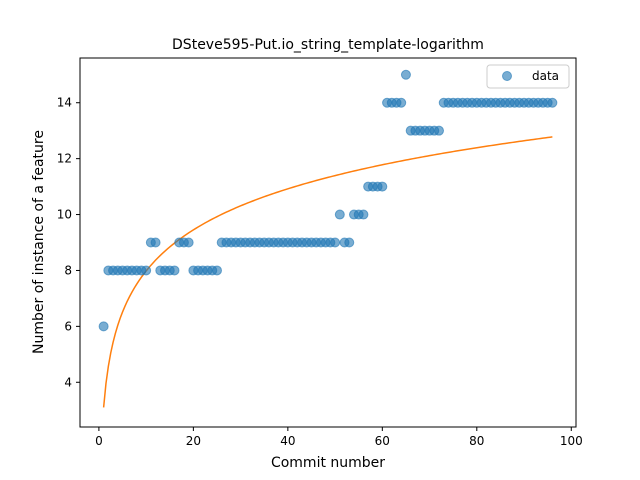  Describe the element at coordinates (39, 242) in the screenshot. I see `y-axis-label: Number of instance of a feature` at that location.